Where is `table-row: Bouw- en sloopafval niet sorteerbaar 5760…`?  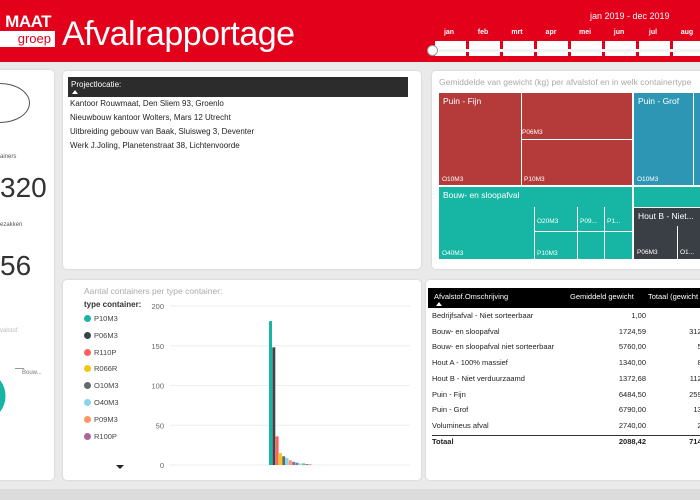 table-row: Bouw- en sloopafval niet sorteerbaar 5760… is located at coordinates (566, 349).